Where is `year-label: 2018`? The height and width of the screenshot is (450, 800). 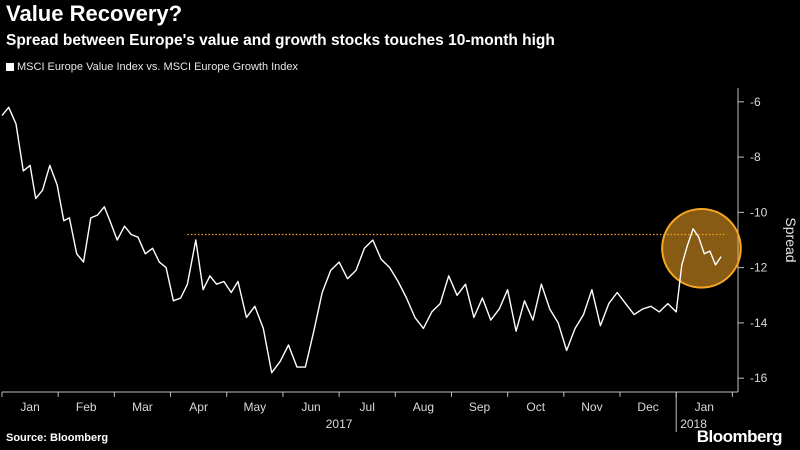 year-label: 2018 is located at coordinates (693, 424).